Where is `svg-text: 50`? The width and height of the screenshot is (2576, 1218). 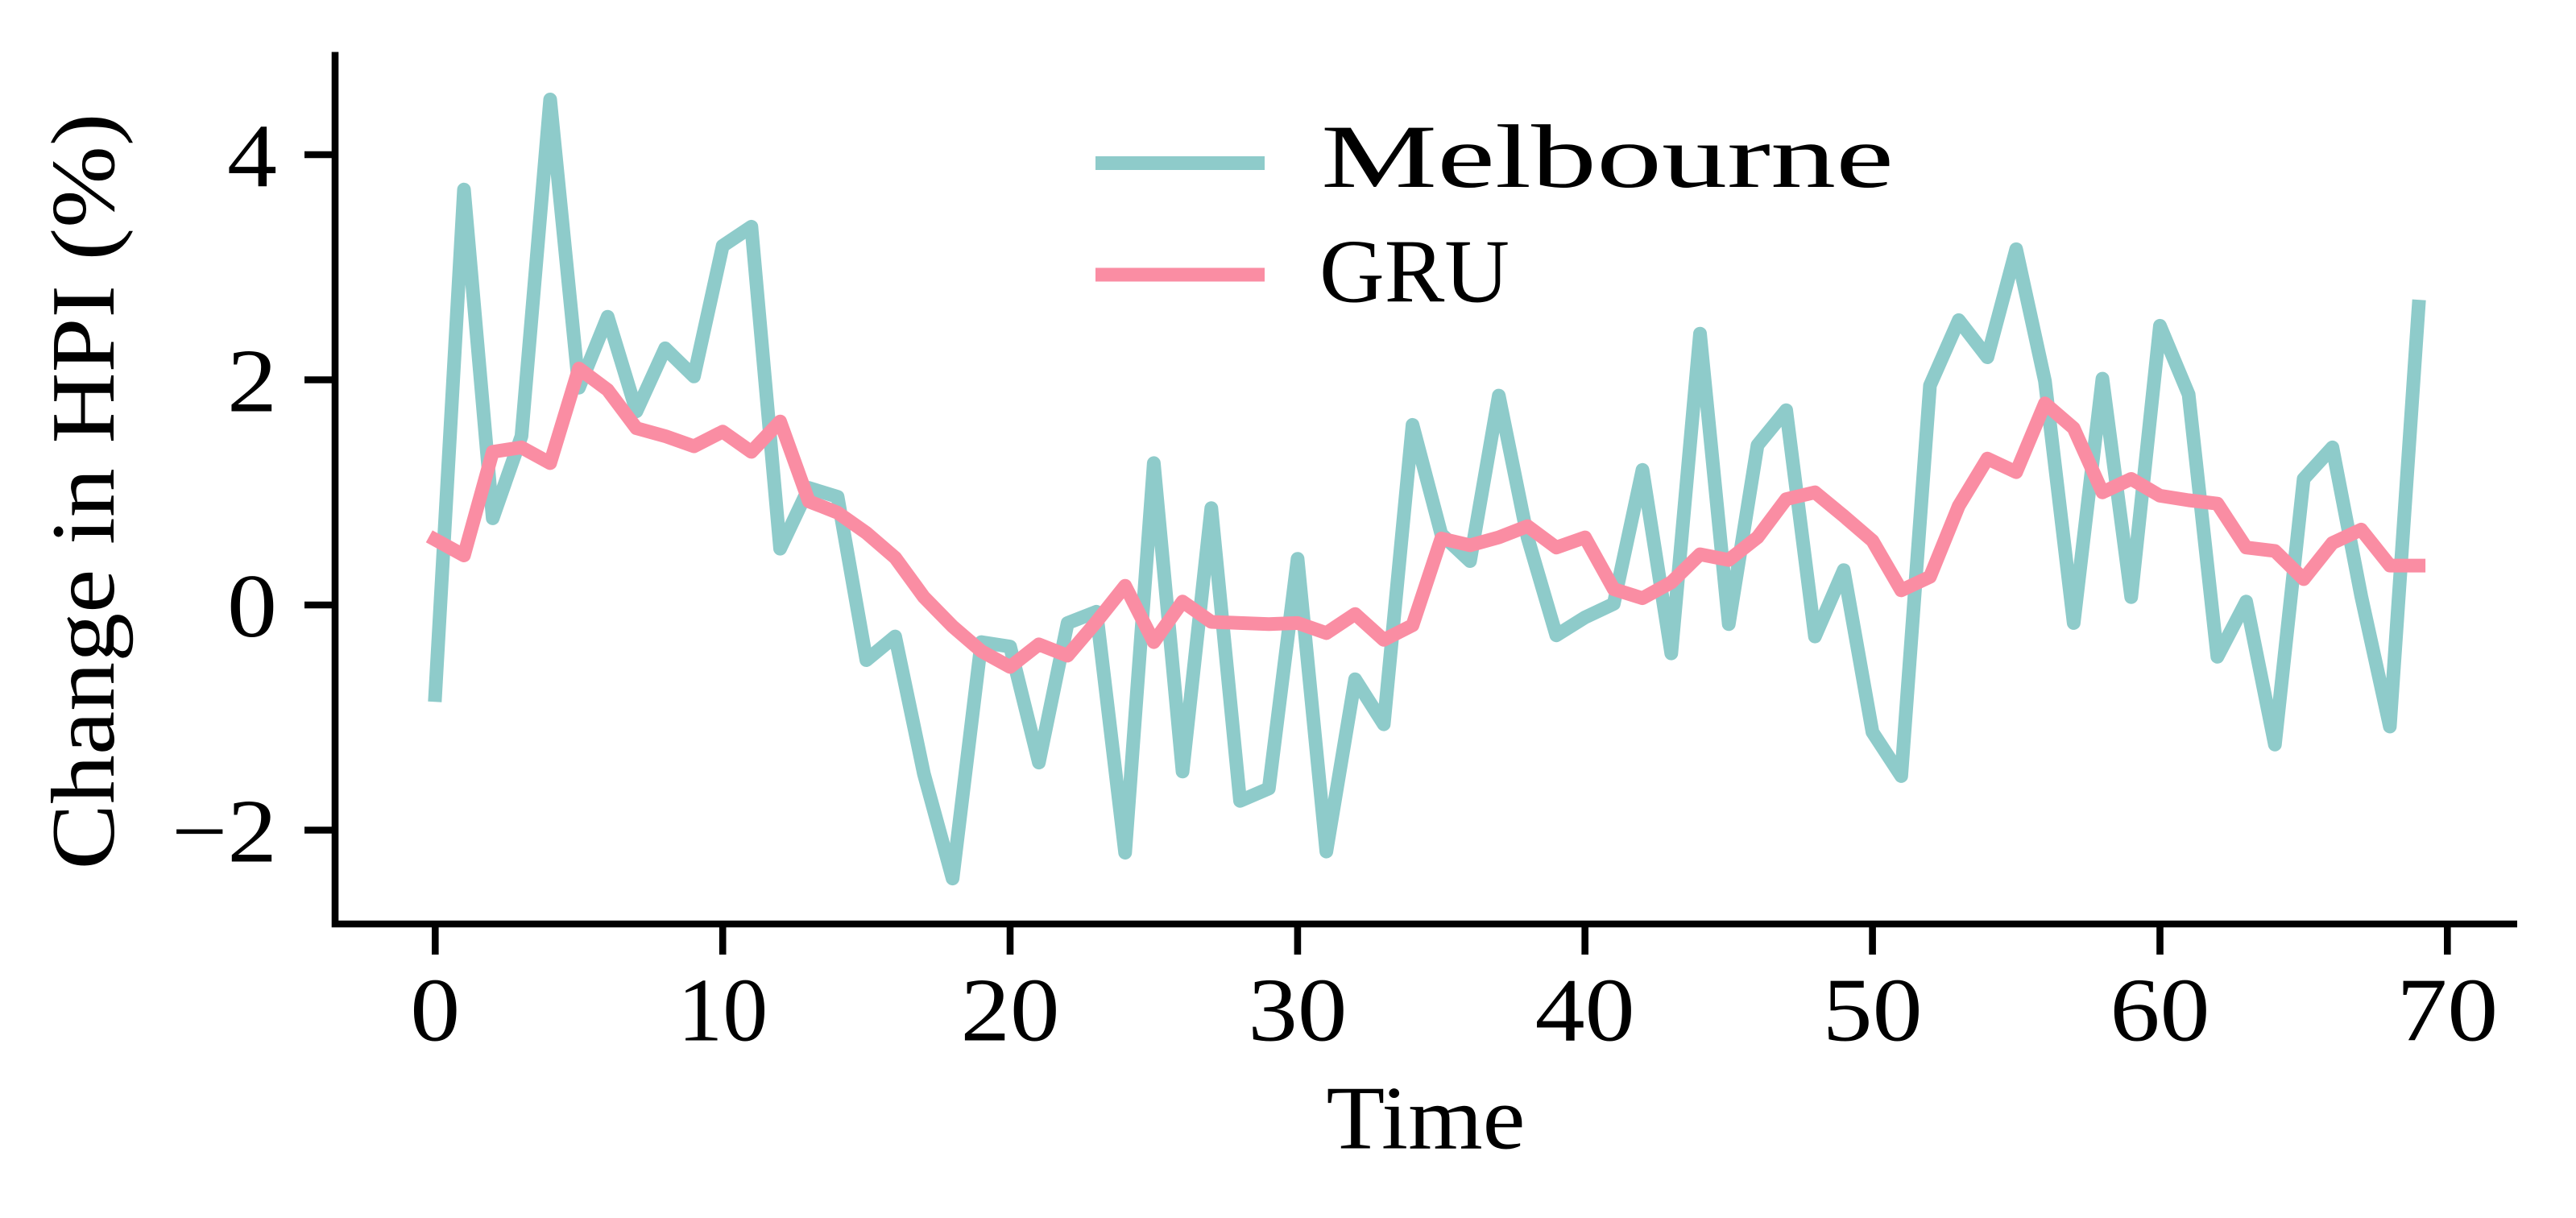
svg-text: 50 is located at coordinates (1873, 1011).